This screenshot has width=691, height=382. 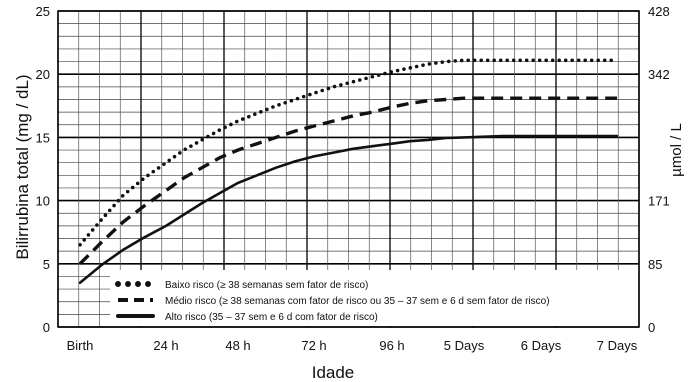 What do you see at coordinates (617, 345) in the screenshot?
I see `x-tick-label: 7 Days` at bounding box center [617, 345].